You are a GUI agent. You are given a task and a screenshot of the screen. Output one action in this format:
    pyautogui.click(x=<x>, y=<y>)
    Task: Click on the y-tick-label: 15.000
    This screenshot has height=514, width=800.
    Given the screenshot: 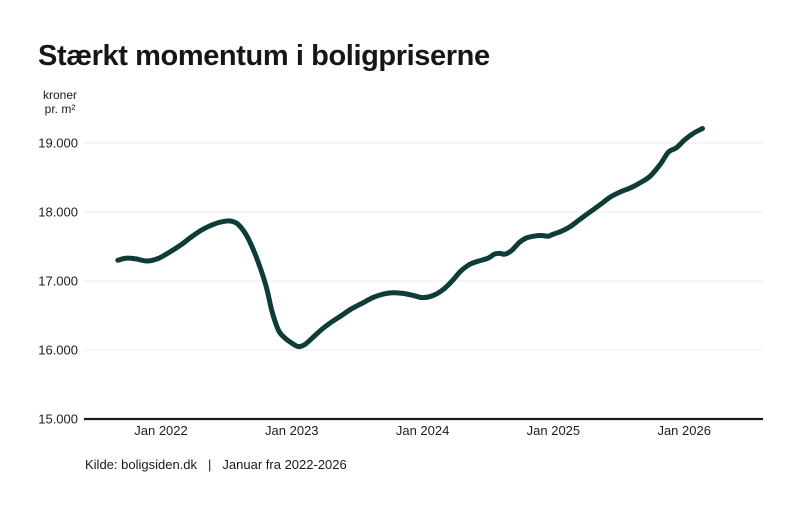 What is the action you would take?
    pyautogui.click(x=58, y=419)
    